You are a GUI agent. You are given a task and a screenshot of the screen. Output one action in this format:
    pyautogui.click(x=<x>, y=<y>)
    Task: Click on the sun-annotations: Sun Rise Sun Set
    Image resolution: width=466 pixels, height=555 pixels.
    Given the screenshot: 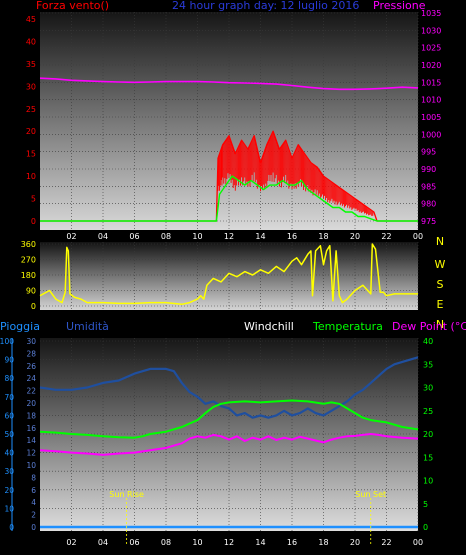 What is the action you would take?
    pyautogui.click(x=247, y=517)
    